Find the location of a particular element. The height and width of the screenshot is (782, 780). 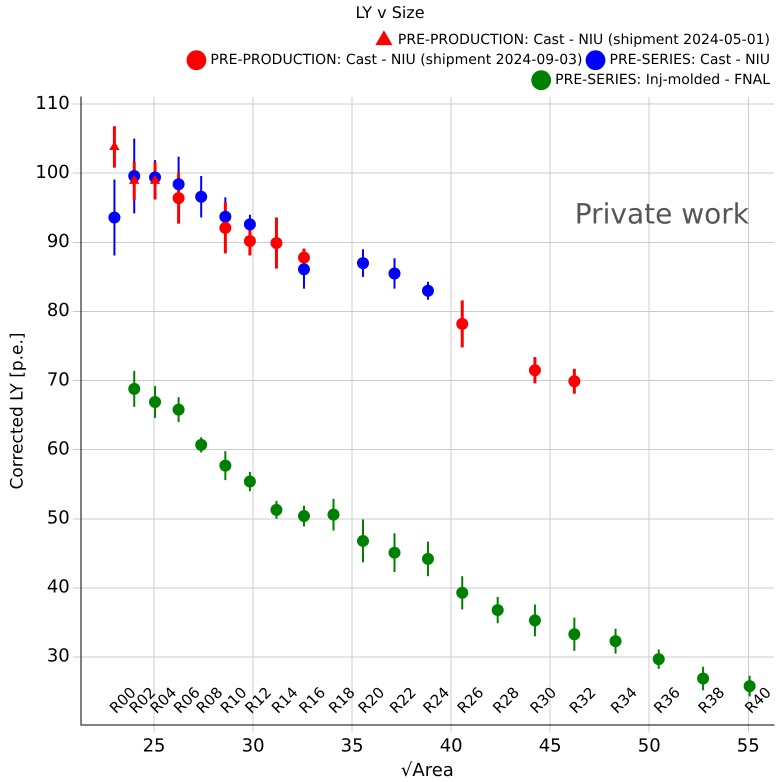

y-tick-label: 30 is located at coordinates (58, 656).